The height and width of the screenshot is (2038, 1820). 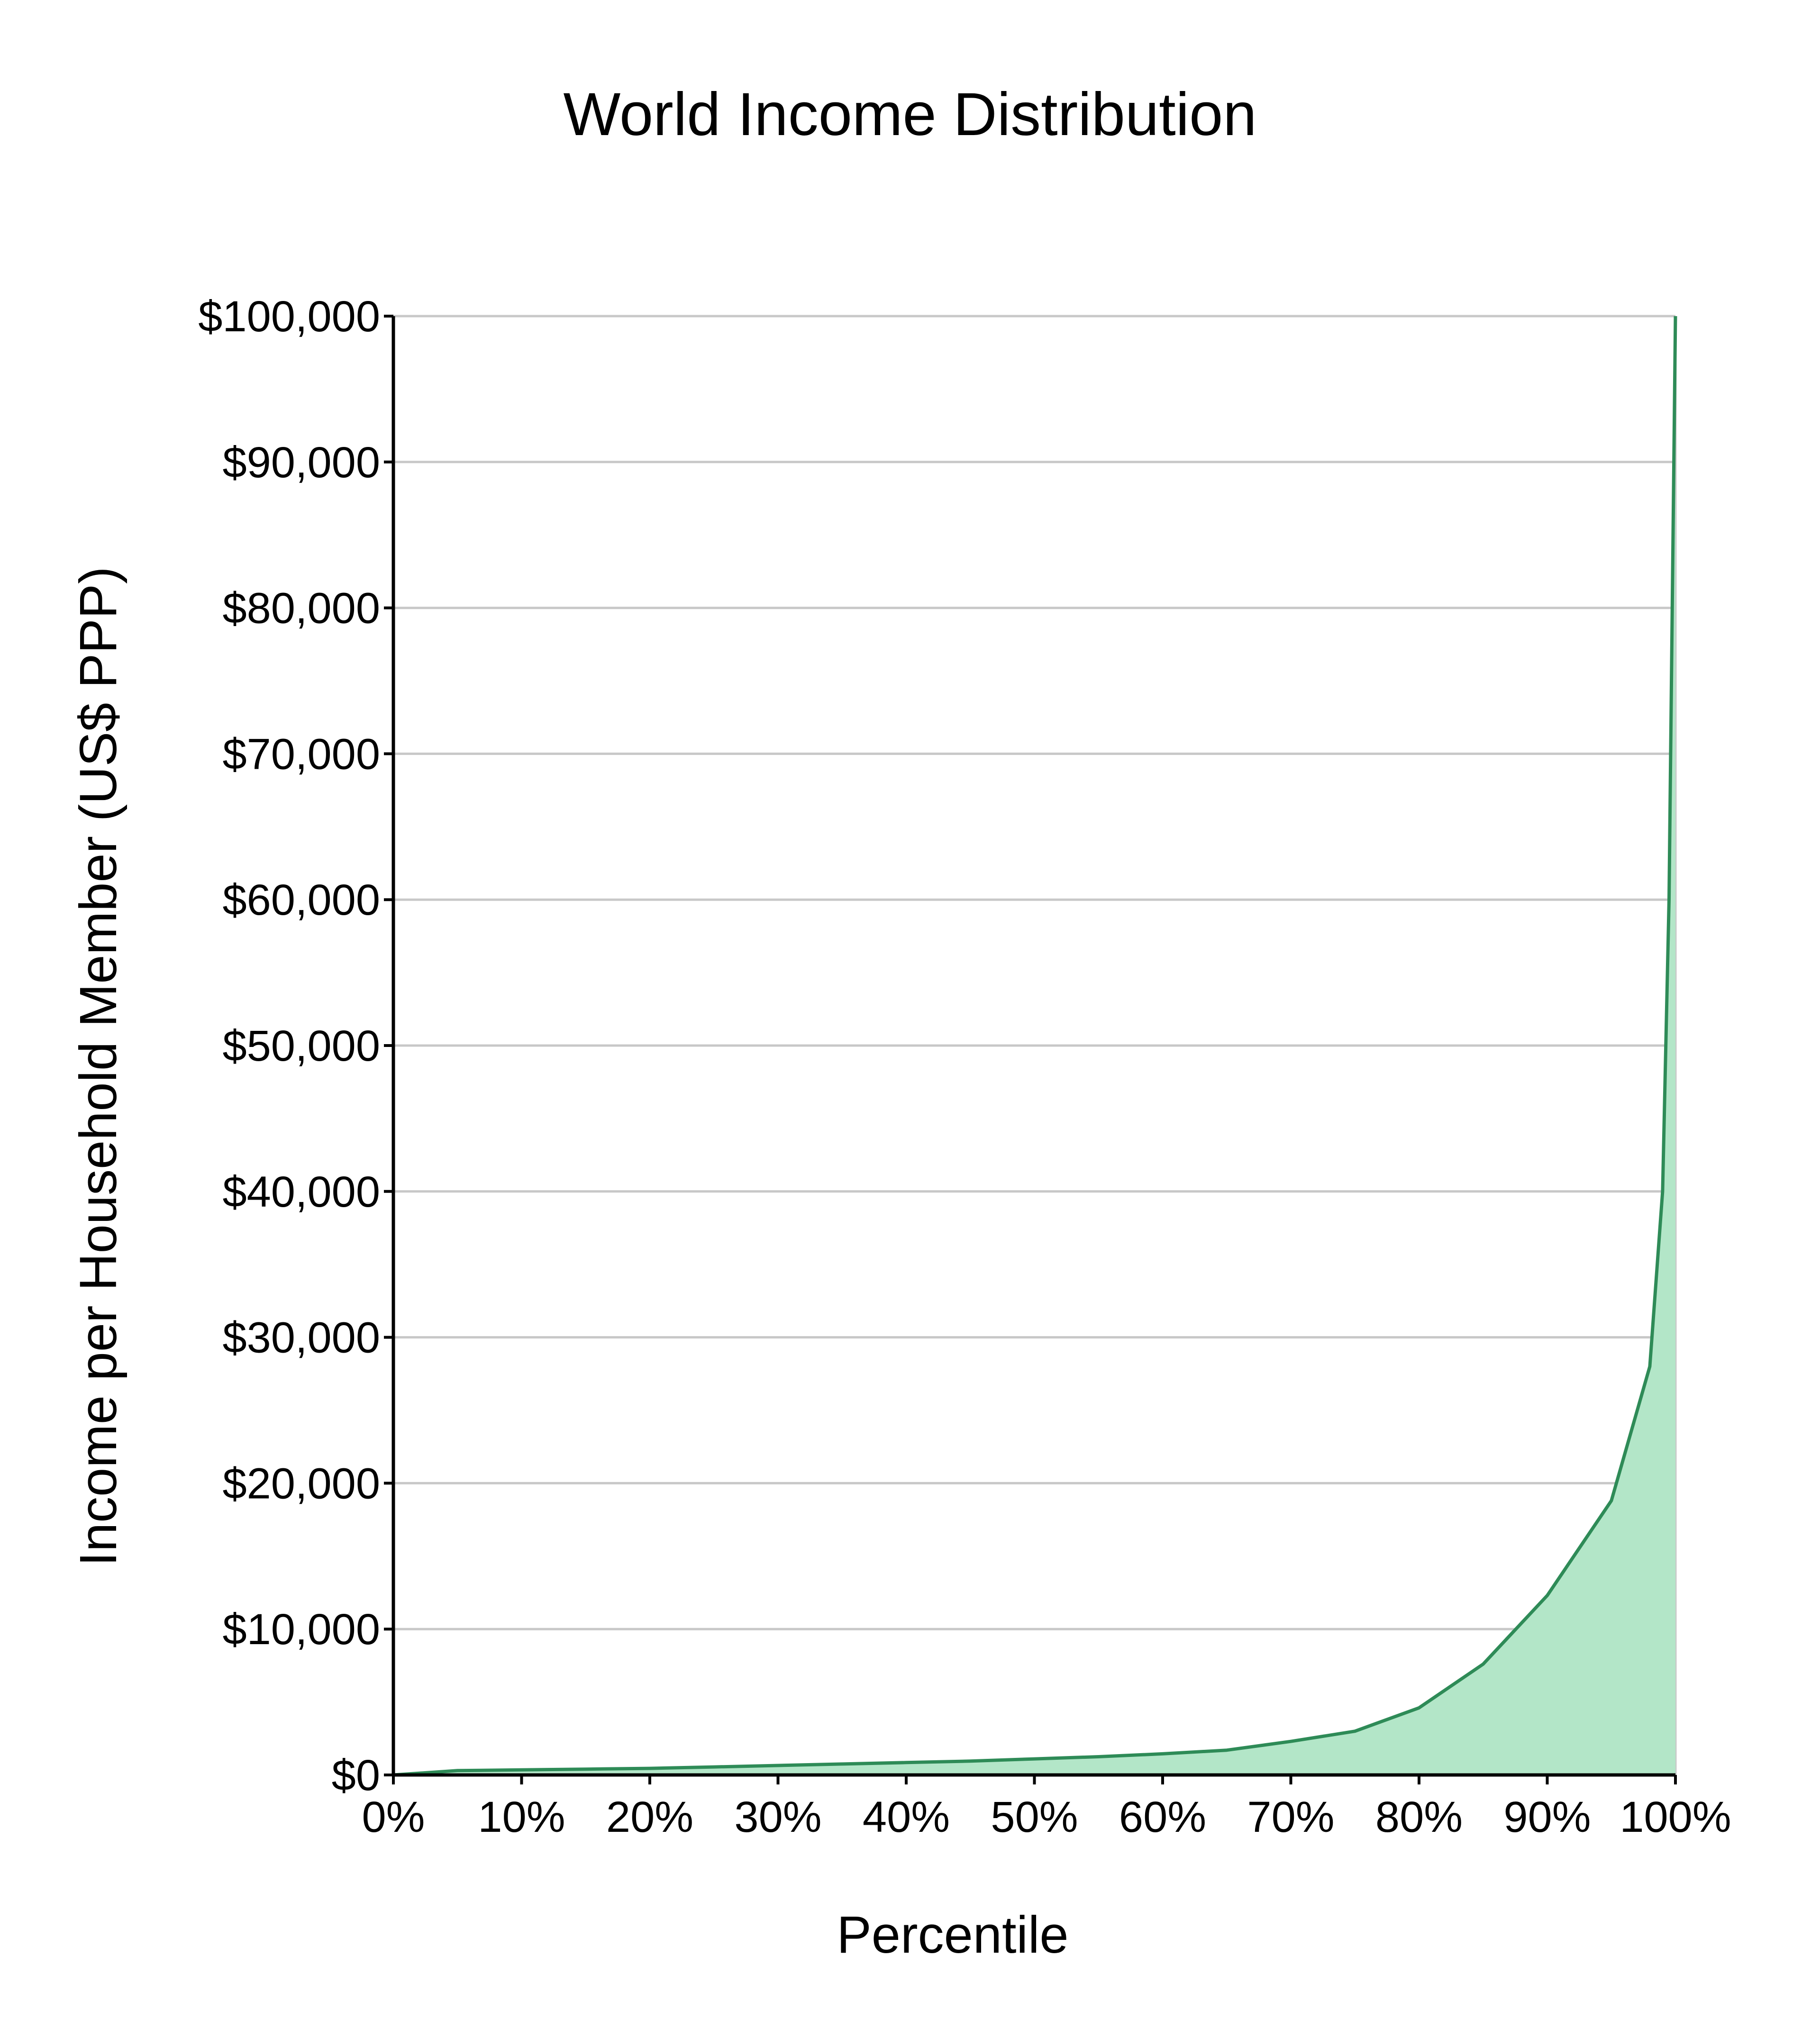 What do you see at coordinates (909, 114) in the screenshot?
I see `chart-title: World Income Distribution` at bounding box center [909, 114].